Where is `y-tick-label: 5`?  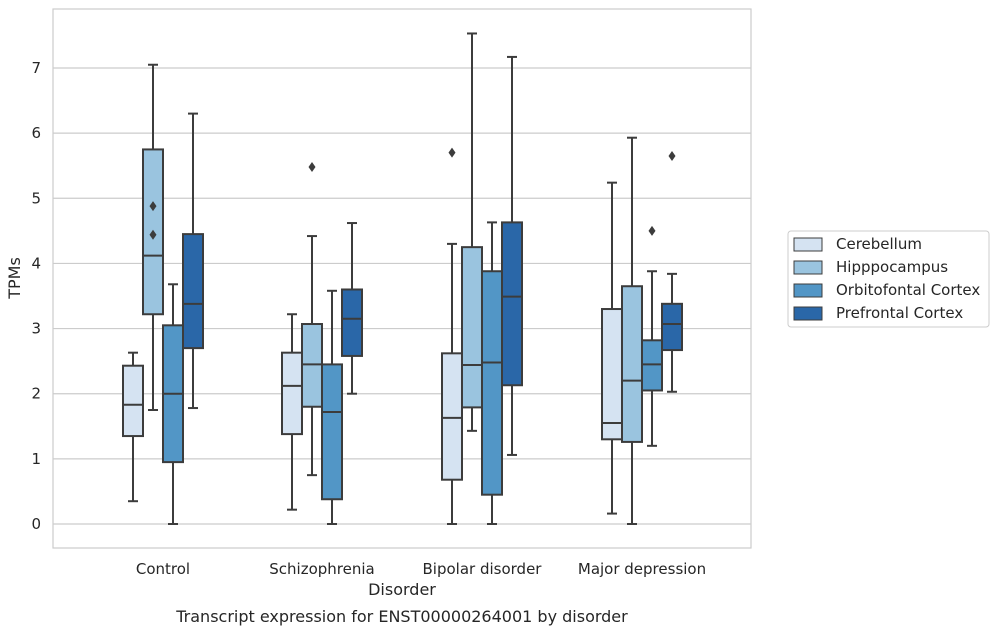
y-tick-label: 5 is located at coordinates (36, 198).